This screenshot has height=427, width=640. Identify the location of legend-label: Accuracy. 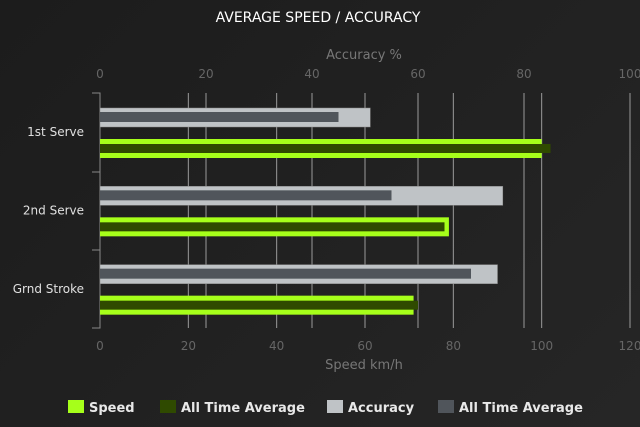
(381, 408).